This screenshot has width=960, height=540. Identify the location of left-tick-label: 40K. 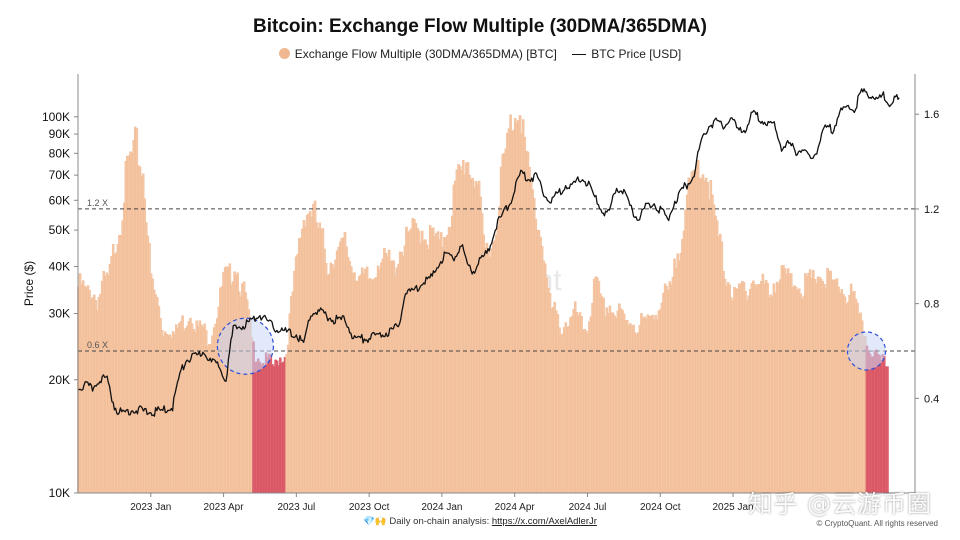
(59, 267).